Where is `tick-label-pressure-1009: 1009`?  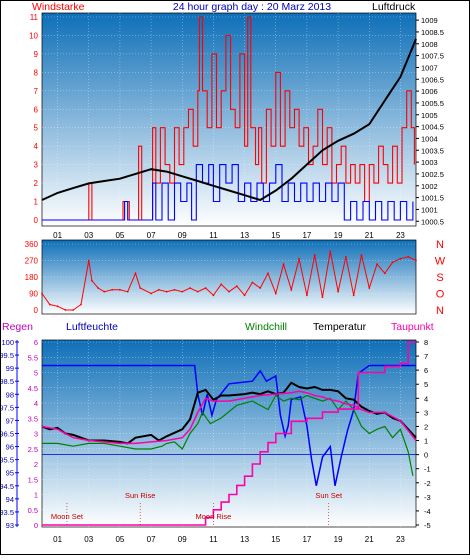
tick-label-pressure-1009: 1009 is located at coordinates (429, 20).